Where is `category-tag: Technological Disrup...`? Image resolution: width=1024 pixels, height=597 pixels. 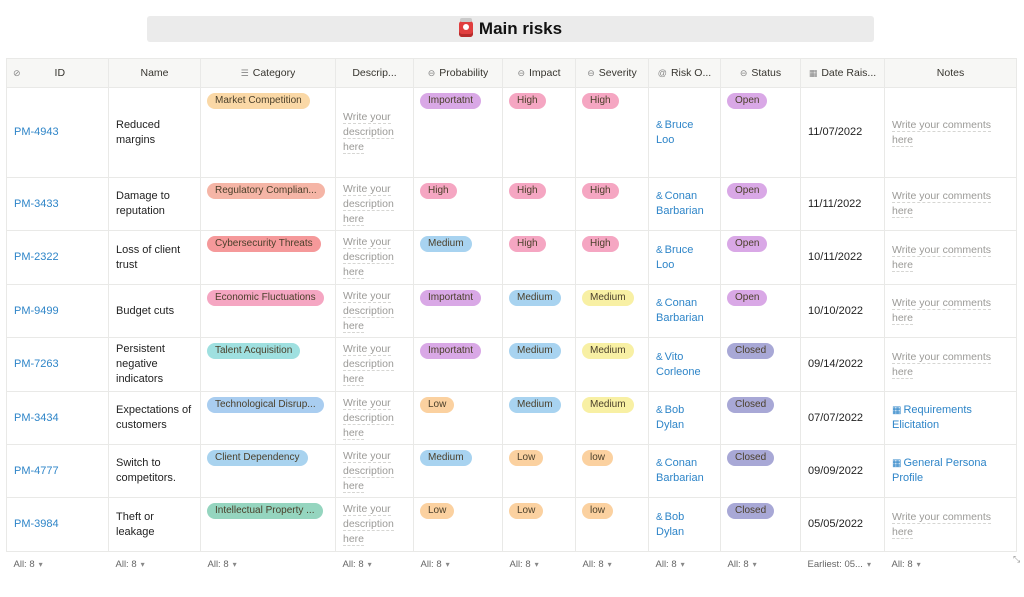 category-tag: Technological Disrup... is located at coordinates (265, 405).